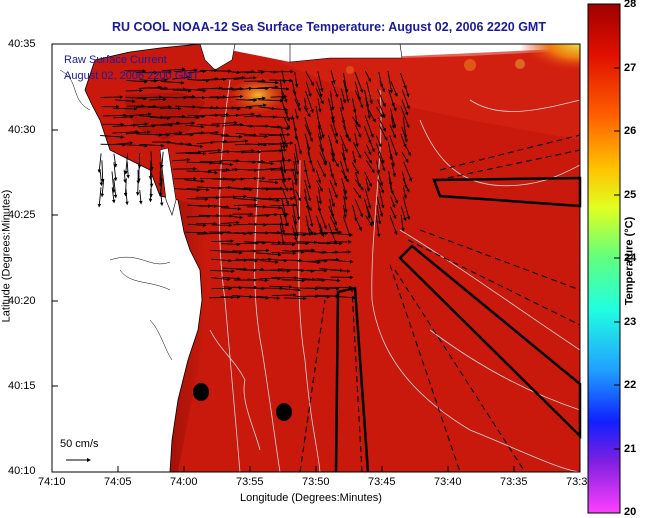  Describe the element at coordinates (22, 471) in the screenshot. I see `y-tick-label: 40:10` at that location.